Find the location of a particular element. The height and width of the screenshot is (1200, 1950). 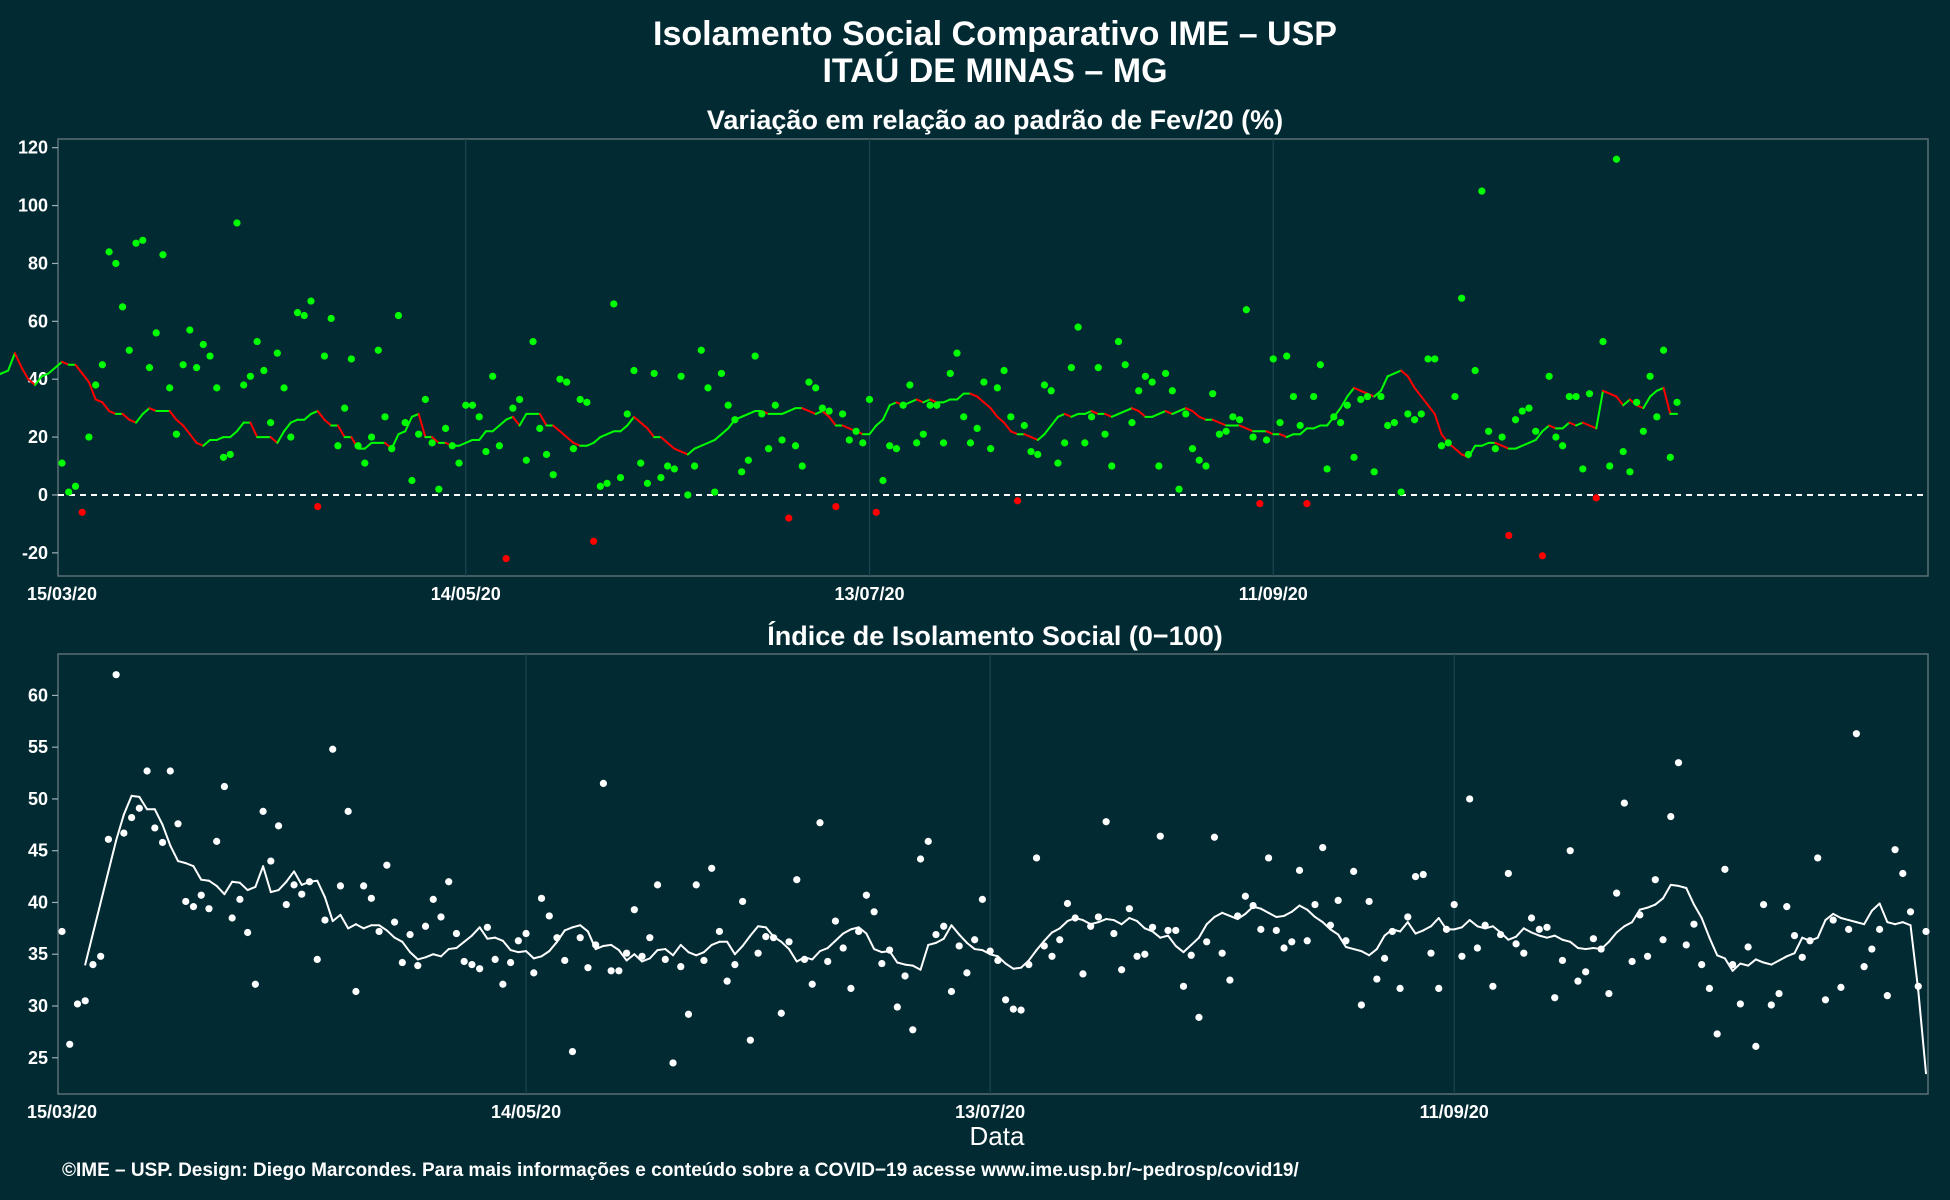

x-tick-label: 13/07/20 is located at coordinates (990, 1112).